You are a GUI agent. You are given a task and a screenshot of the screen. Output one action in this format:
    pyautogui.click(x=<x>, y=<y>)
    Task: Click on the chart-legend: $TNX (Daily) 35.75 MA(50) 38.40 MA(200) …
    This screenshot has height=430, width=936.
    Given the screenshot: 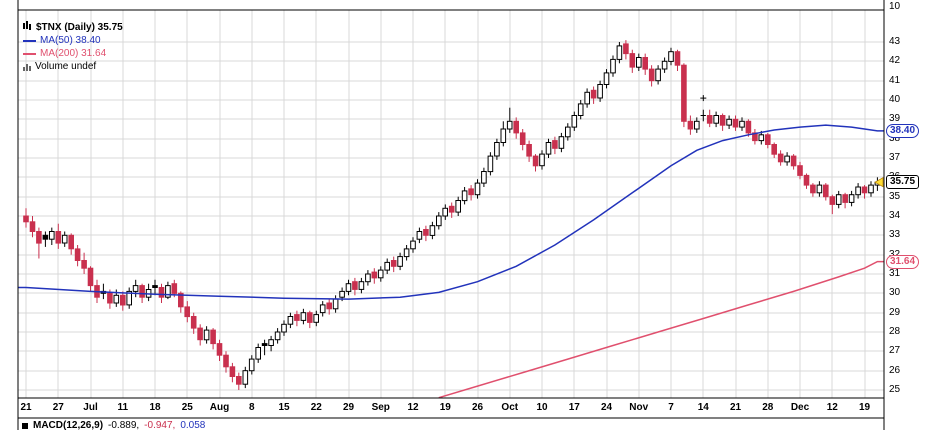 What is the action you would take?
    pyautogui.click(x=73, y=47)
    